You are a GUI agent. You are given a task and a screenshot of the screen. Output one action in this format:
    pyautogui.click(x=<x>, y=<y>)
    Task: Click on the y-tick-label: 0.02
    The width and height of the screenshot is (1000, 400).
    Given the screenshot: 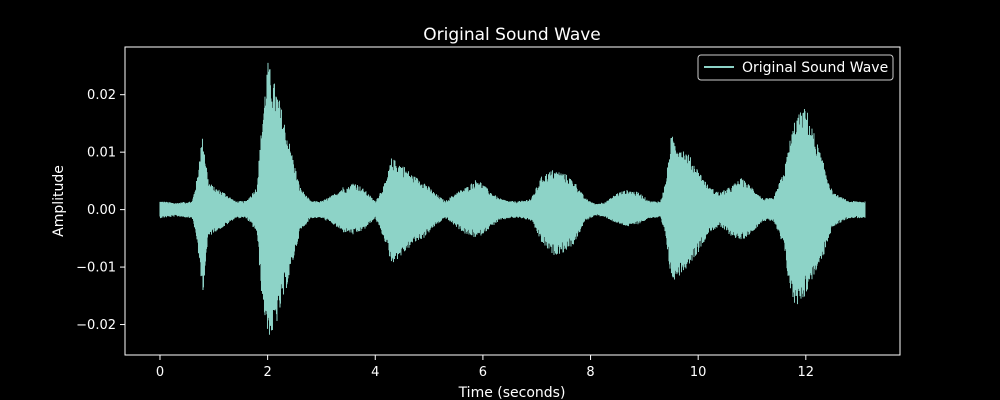 What is the action you would take?
    pyautogui.click(x=101, y=95)
    